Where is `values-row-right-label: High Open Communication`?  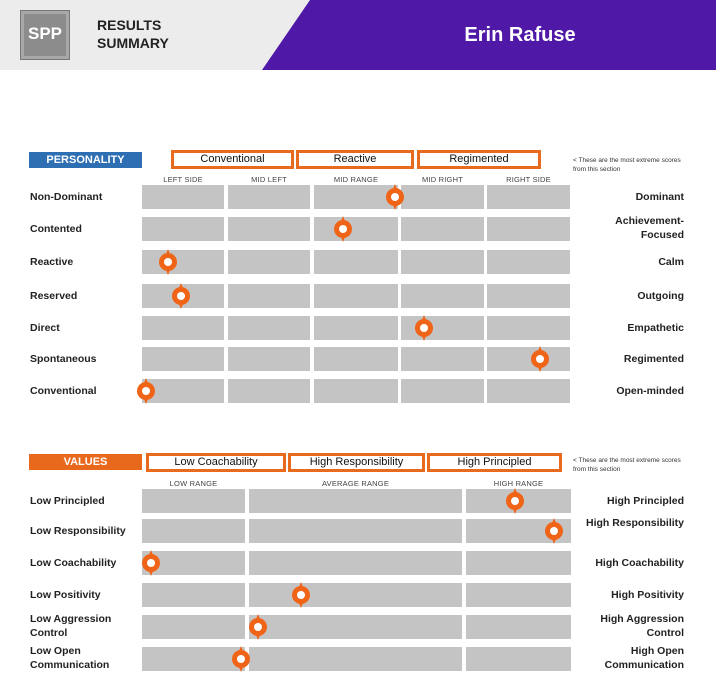
values-row-right-label: High Open Communication is located at coordinates (644, 658).